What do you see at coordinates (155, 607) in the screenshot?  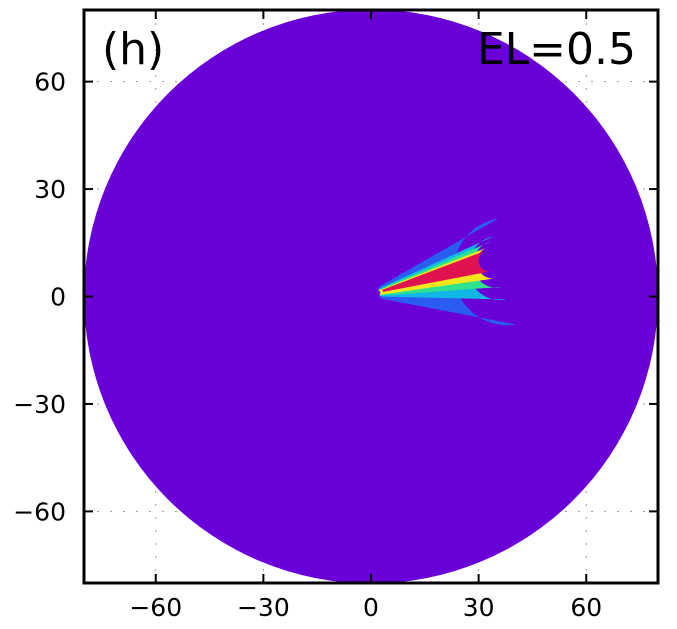 I see `x-tick-label-0: −60` at bounding box center [155, 607].